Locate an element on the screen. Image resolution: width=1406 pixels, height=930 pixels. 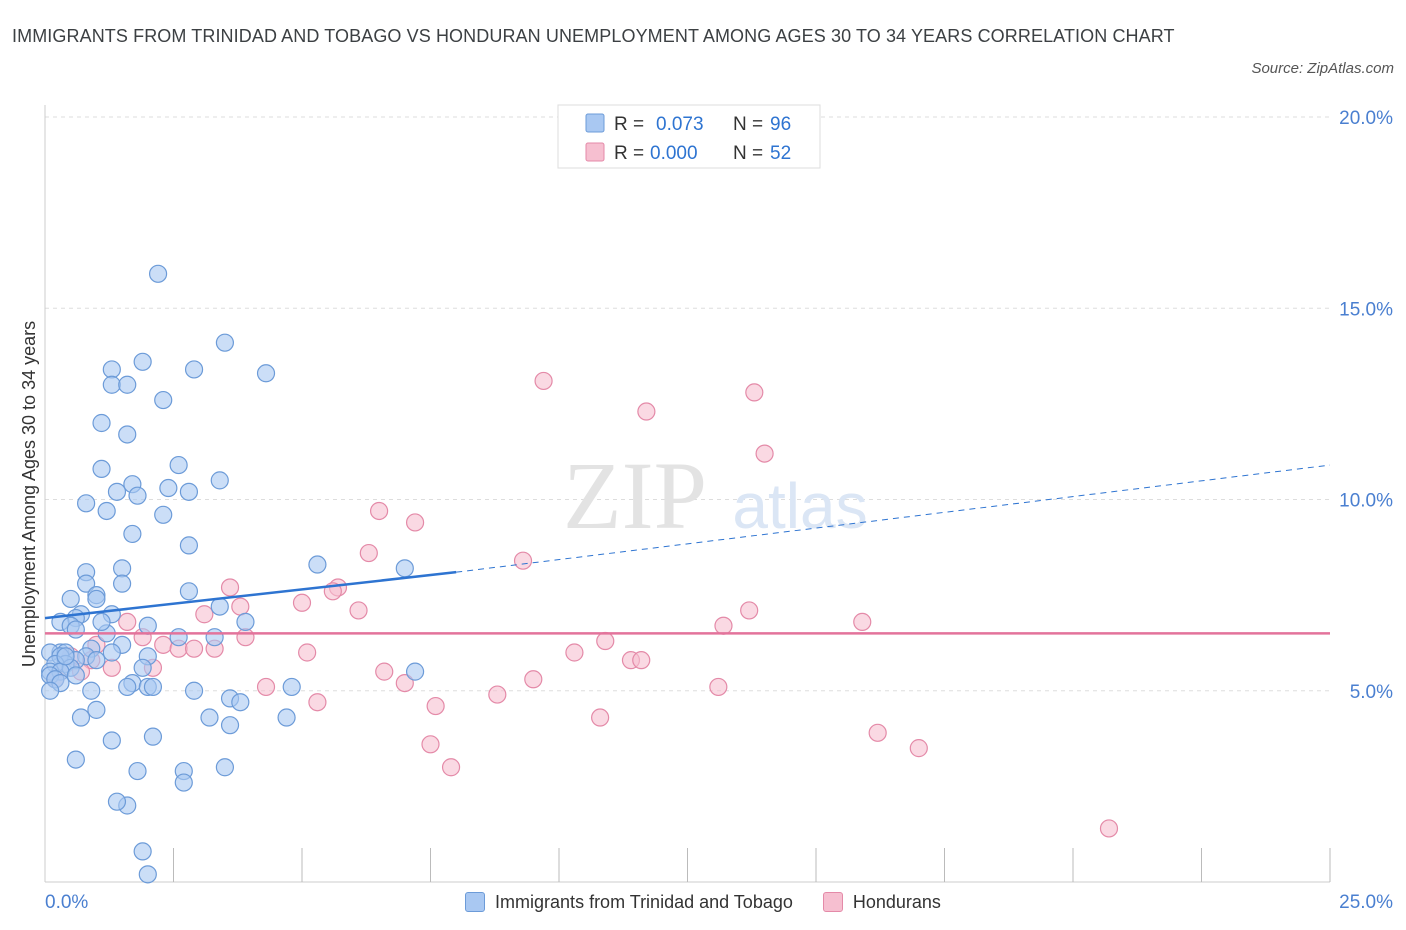
watermark: ZIP atlas is located at coordinates (715, 495).